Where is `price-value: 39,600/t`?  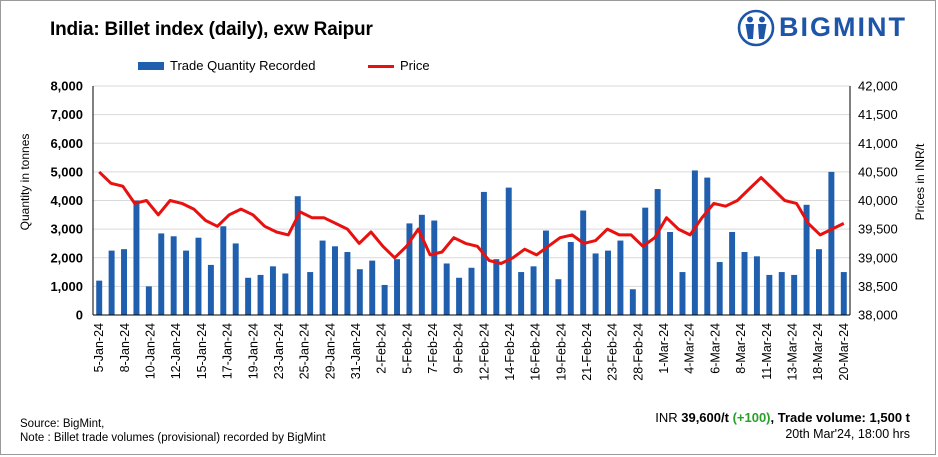
price-value: 39,600/t is located at coordinates (705, 417).